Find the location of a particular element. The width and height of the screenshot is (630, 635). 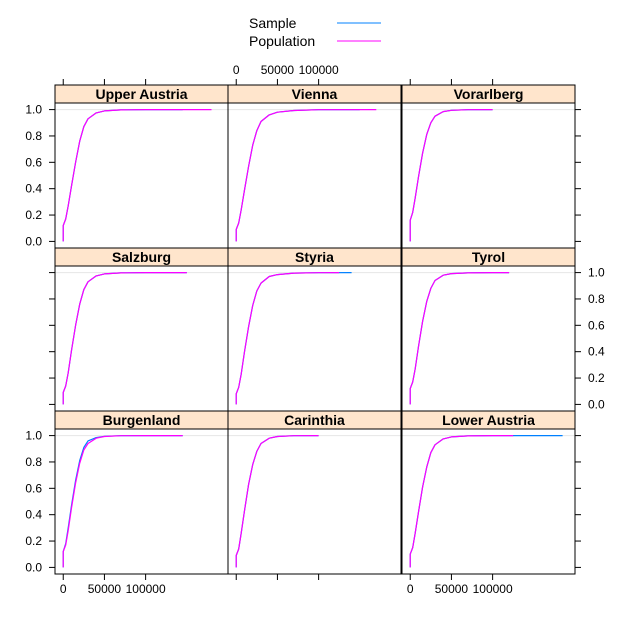

panel-strip-label: Tyrol is located at coordinates (488, 257).